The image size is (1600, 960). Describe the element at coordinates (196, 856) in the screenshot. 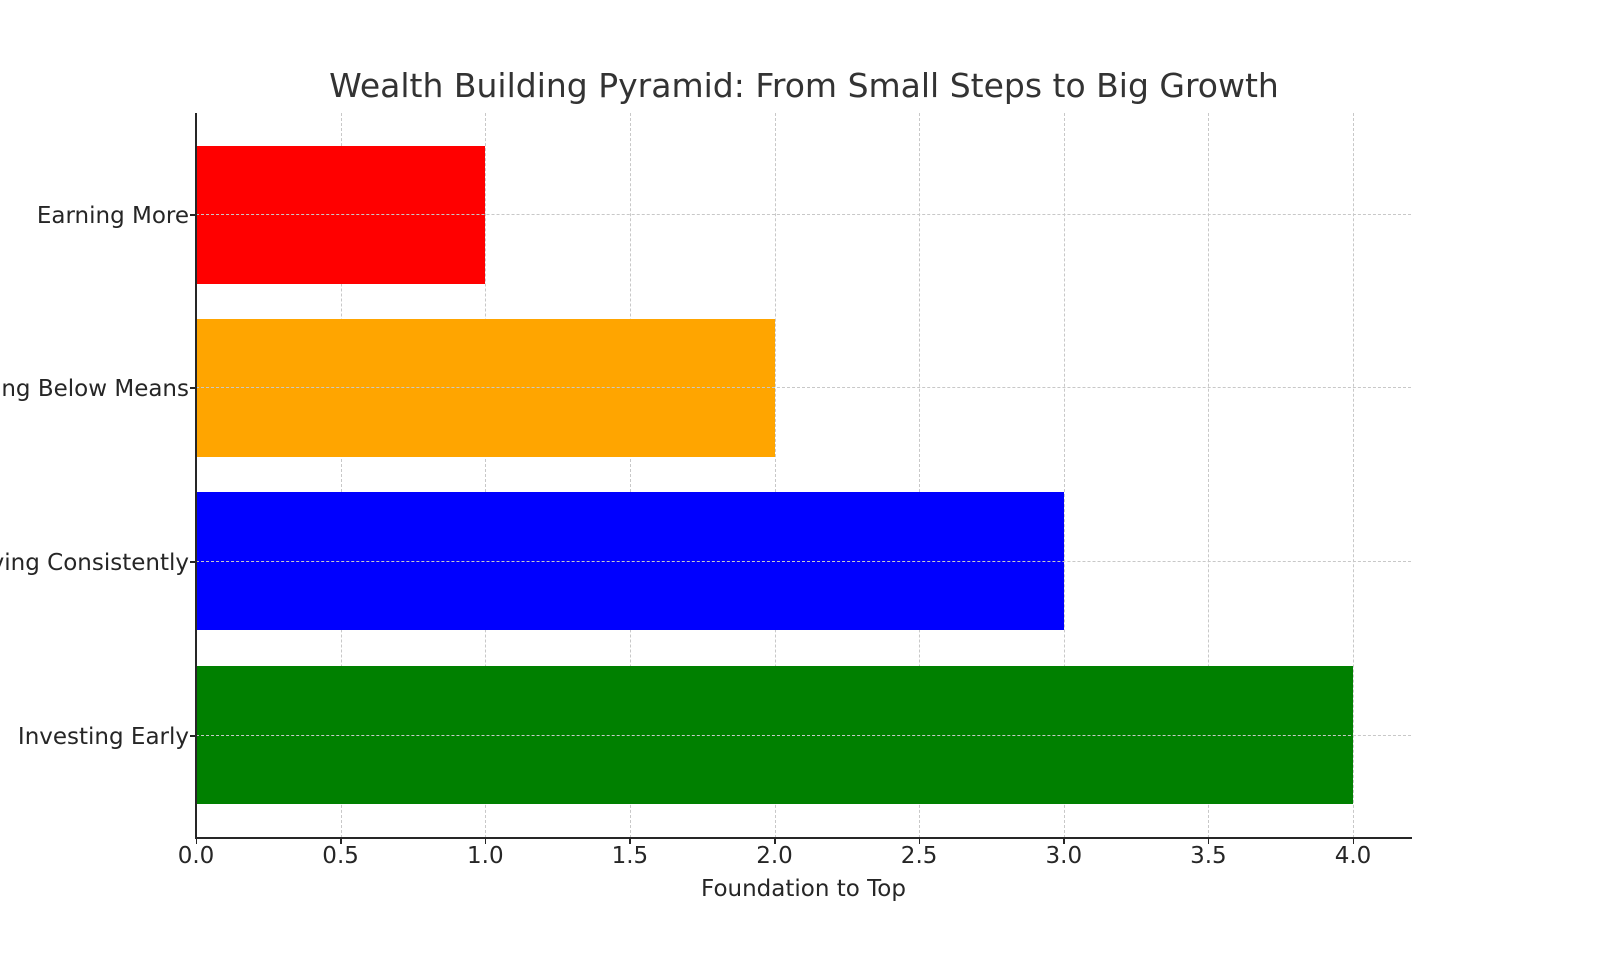

I see `xtick-label: 0.0` at that location.